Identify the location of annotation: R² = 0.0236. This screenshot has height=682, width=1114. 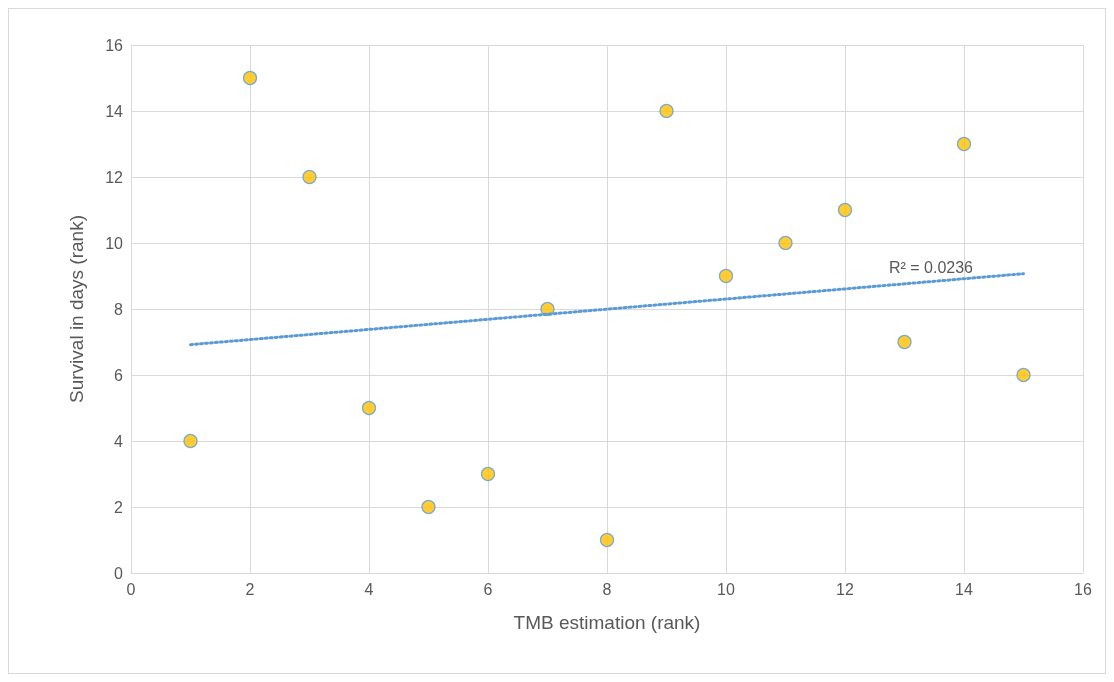
(931, 267).